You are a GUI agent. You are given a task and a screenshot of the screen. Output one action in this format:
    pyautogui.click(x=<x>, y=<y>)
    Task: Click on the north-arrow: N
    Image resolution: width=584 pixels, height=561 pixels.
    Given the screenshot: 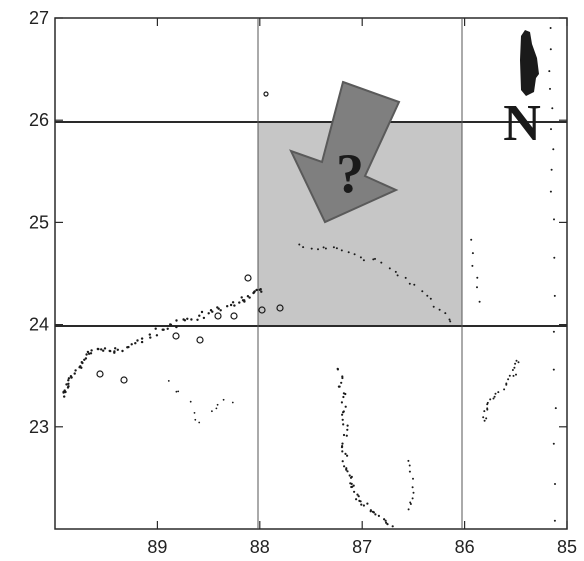 What is the action you would take?
    pyautogui.click(x=522, y=91)
    